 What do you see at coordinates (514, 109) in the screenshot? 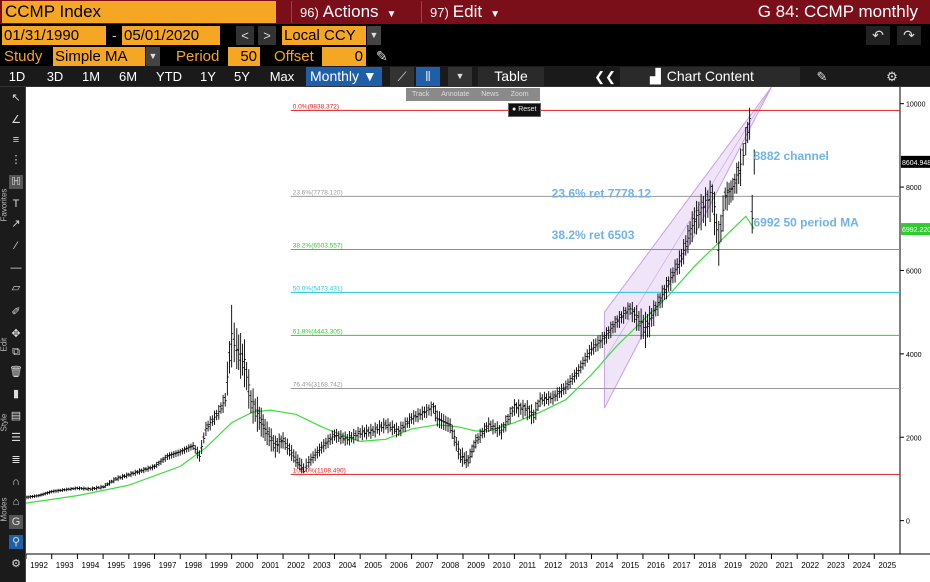
I see `reset-icon: ●` at bounding box center [514, 109].